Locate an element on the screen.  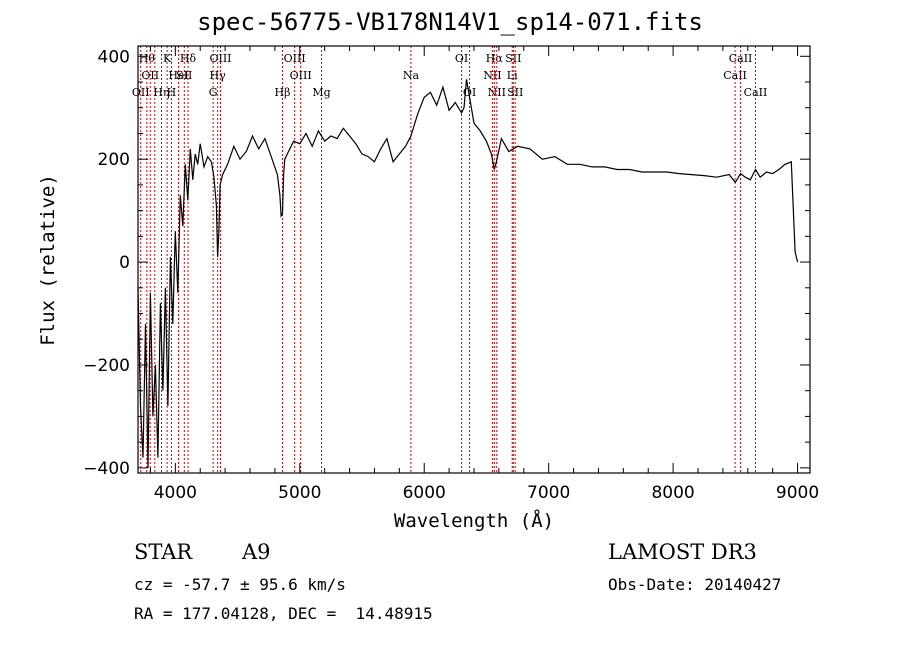
x-axis-label: Wavelength (Å) is located at coordinates (474, 521).